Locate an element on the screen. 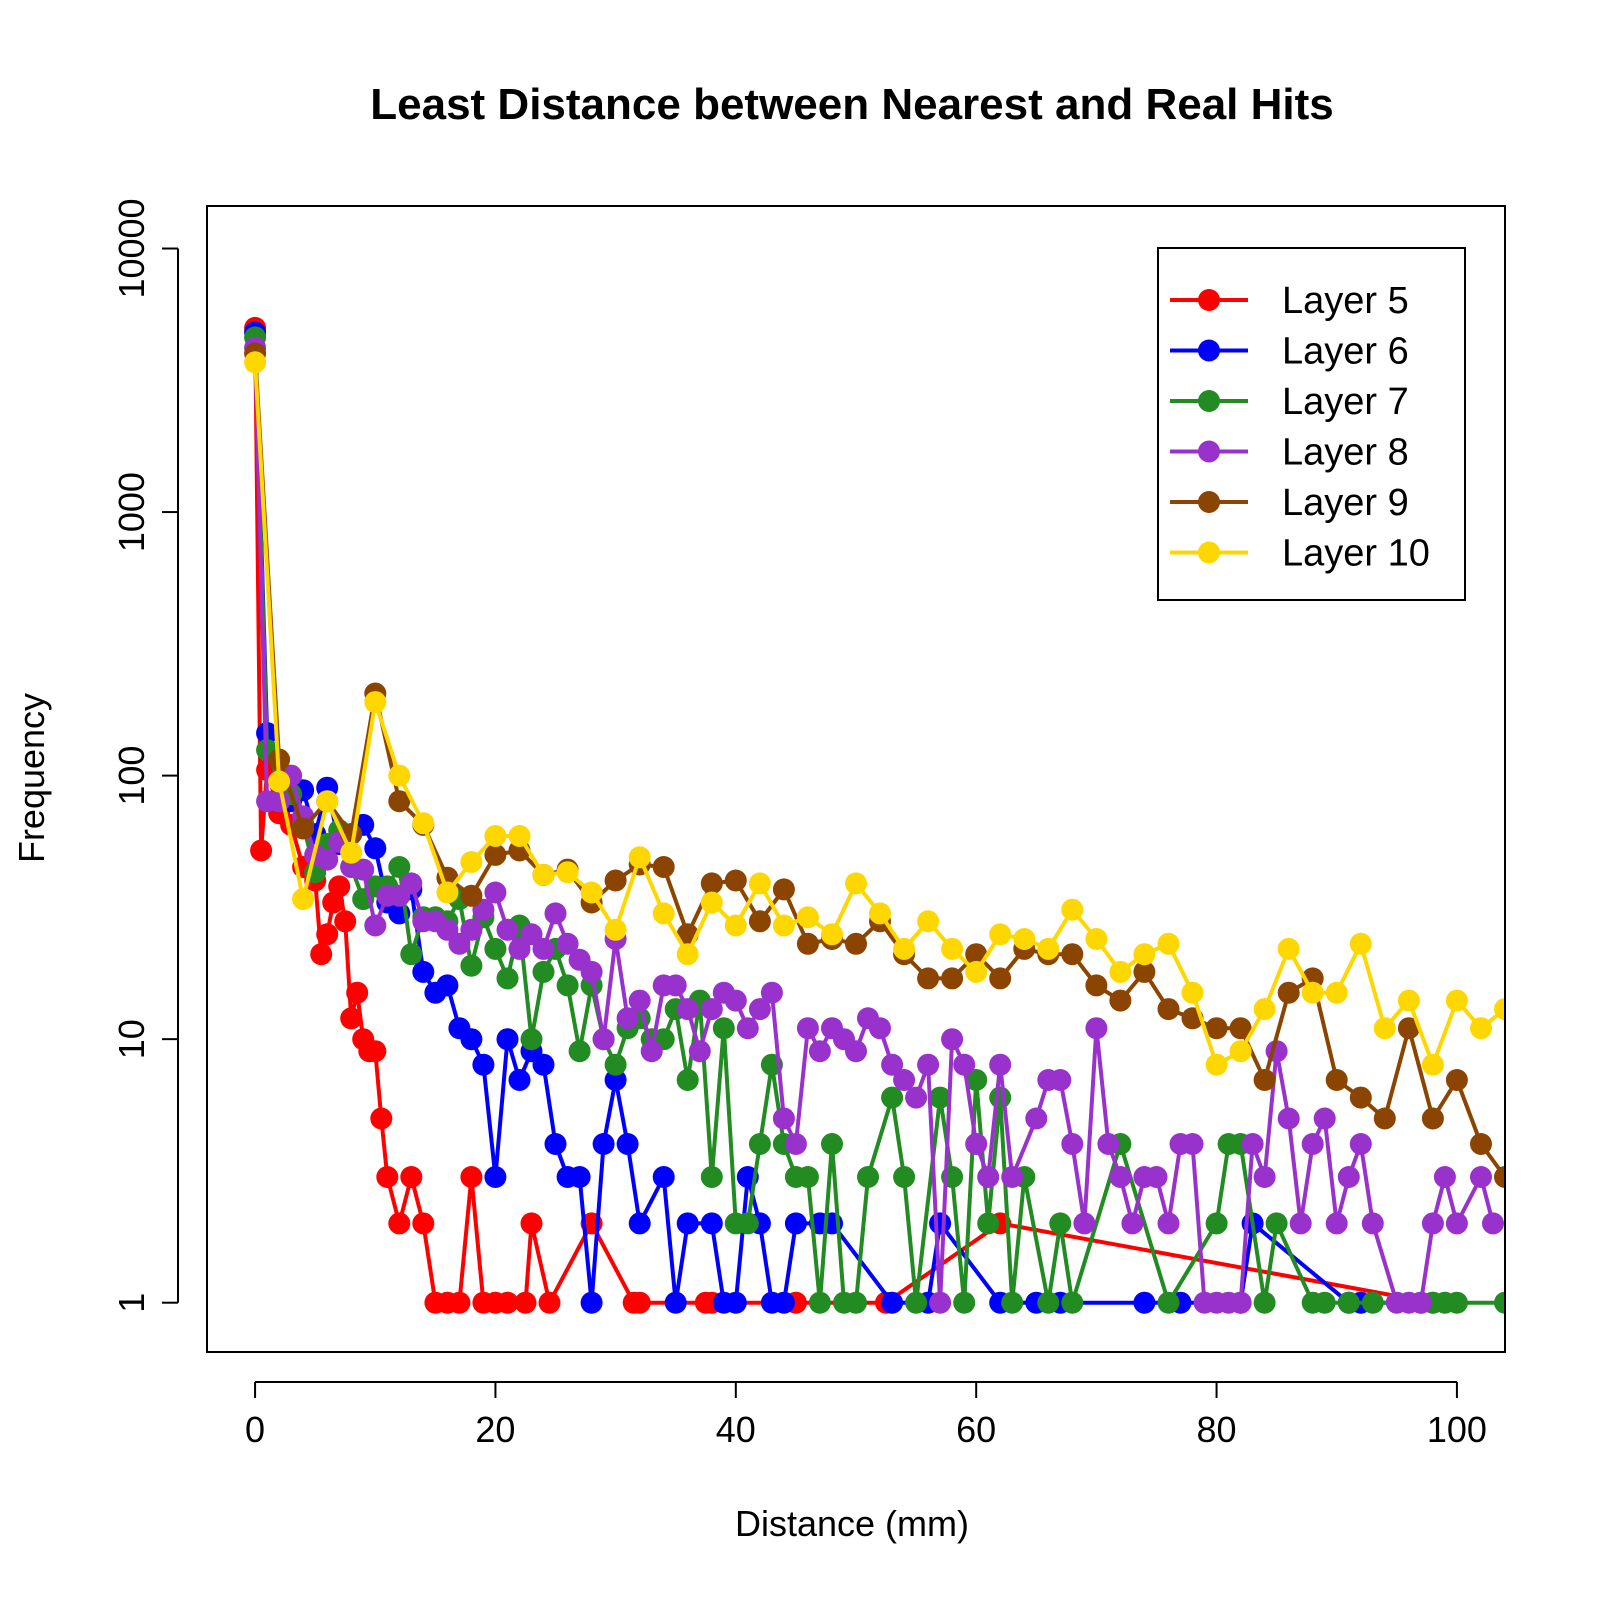 This screenshot has width=1600, height=1600. legend-item: Layer 10 is located at coordinates (1300, 554).